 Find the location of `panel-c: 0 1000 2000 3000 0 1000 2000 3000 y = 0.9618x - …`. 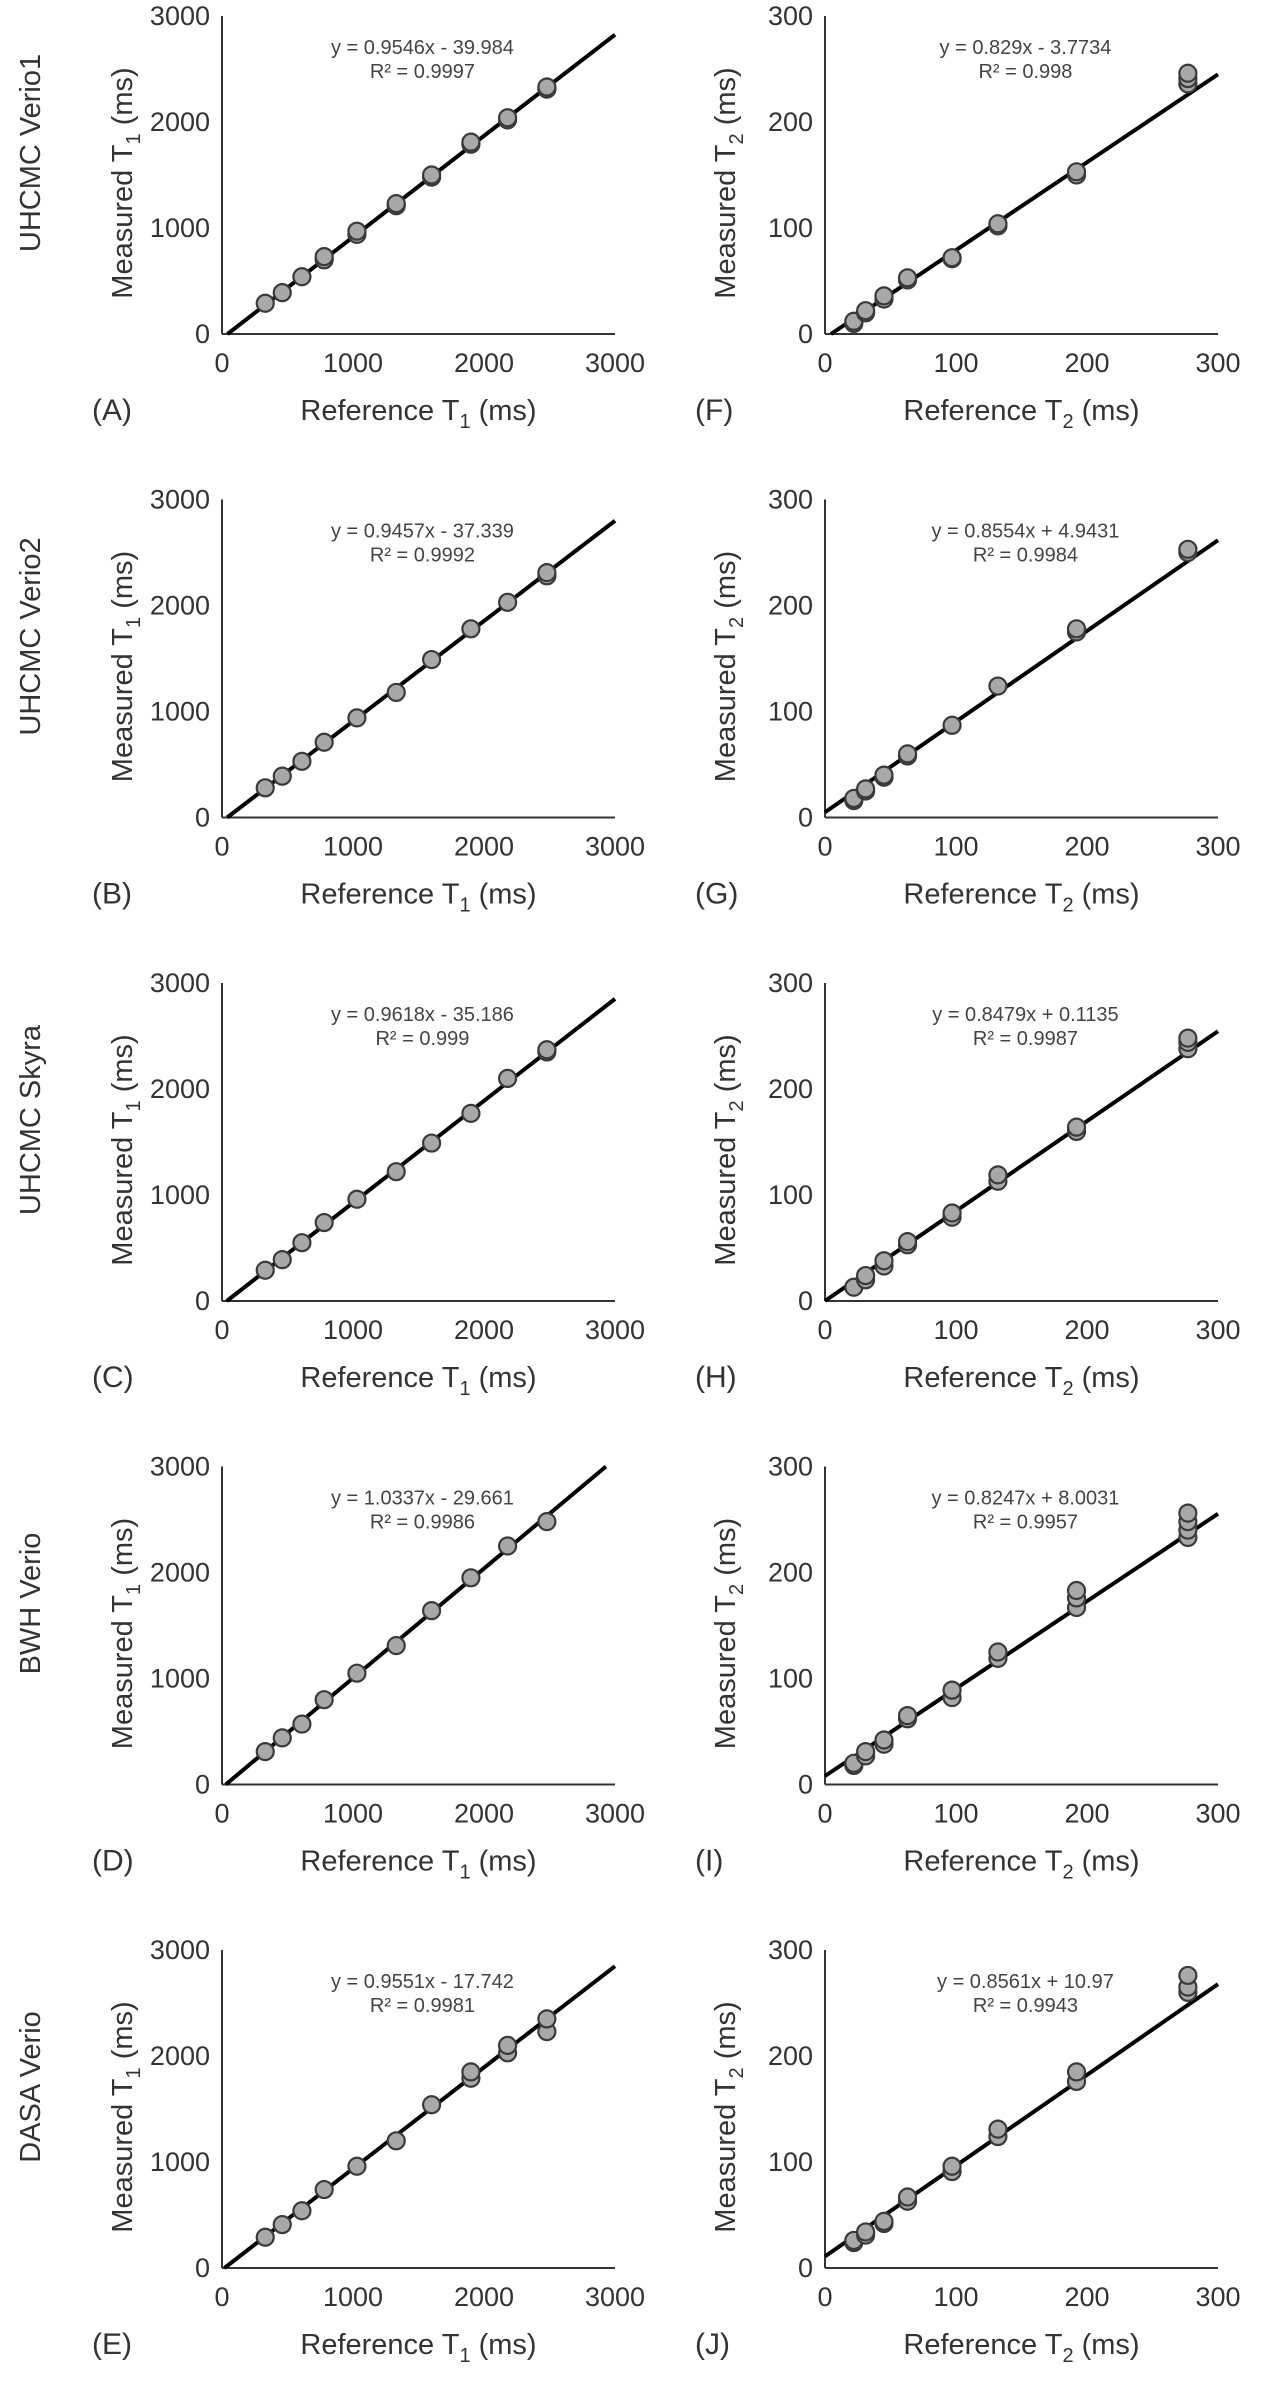

panel-c: 0 1000 2000 3000 0 1000 2000 3000 y = 0.9618x - … is located at coordinates (368, 1184).